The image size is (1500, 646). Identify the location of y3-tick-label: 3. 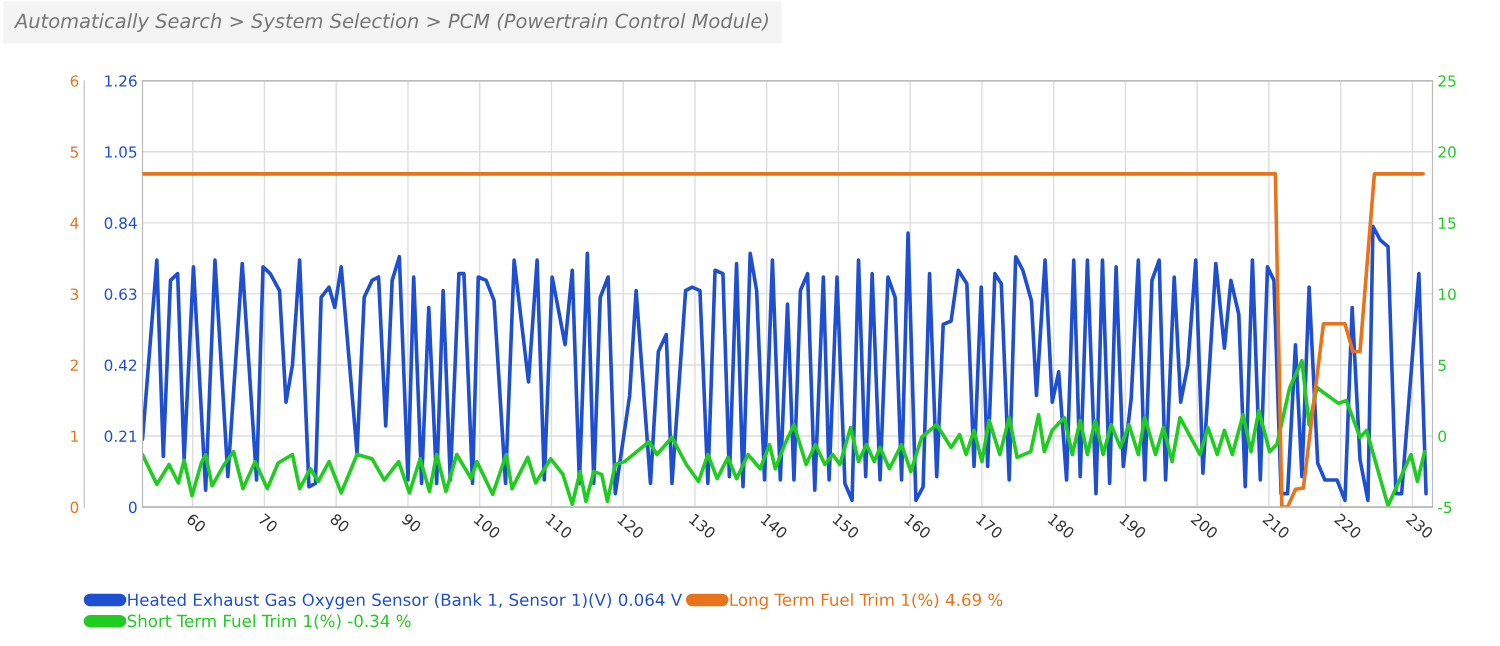
(74, 294).